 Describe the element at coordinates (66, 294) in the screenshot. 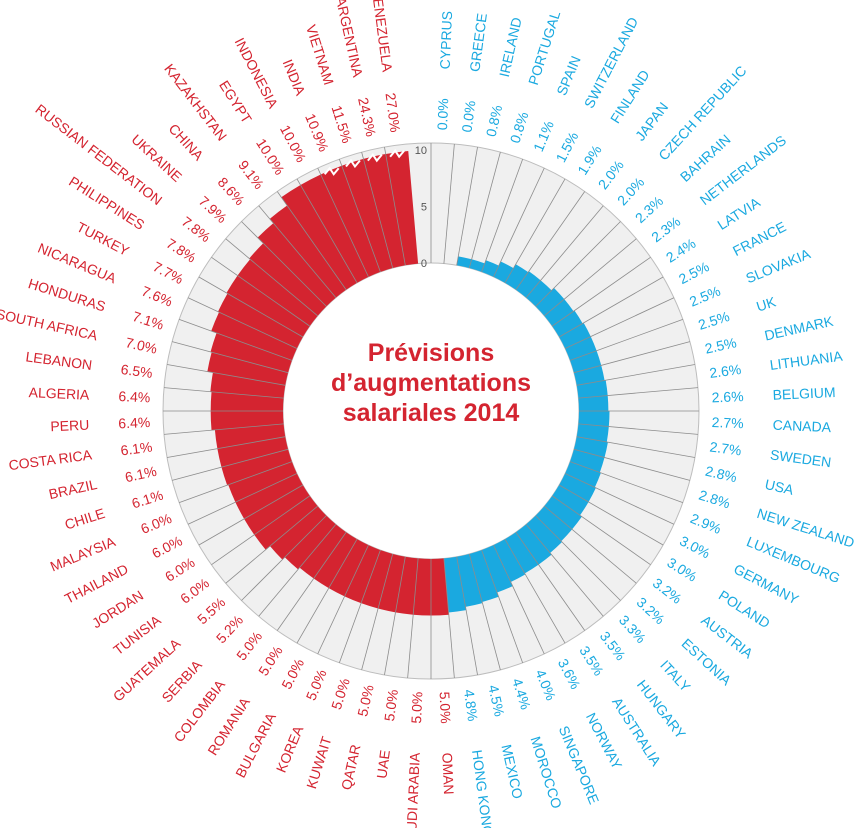

I see `country-label: HONDURAS` at that location.